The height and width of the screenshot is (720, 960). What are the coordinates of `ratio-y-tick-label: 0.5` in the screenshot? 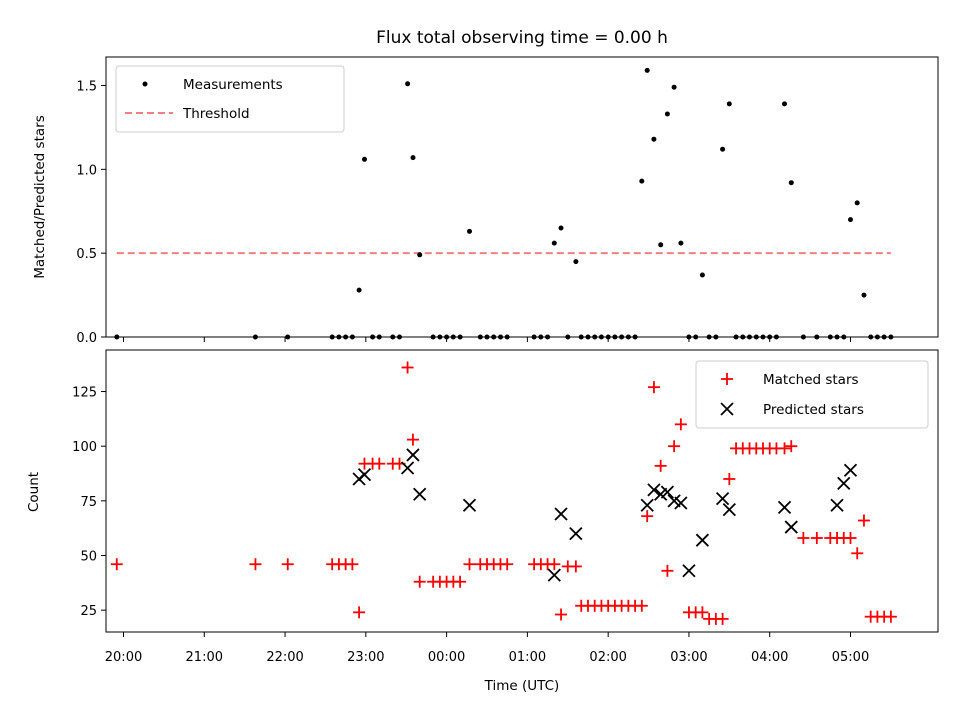 It's located at (86, 254).